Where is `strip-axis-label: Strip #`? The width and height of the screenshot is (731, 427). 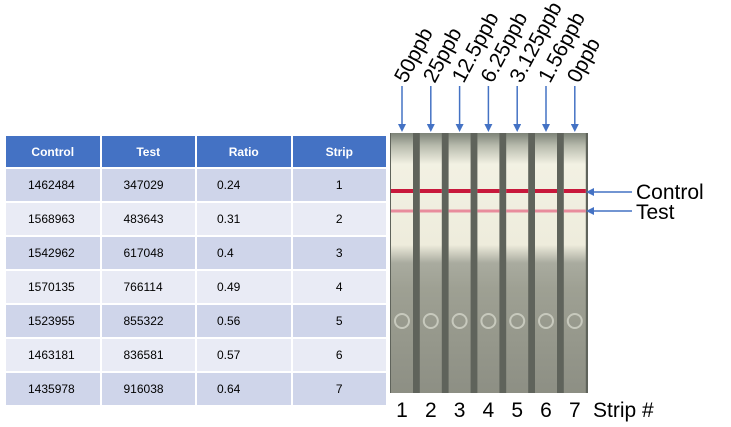 strip-axis-label: Strip # is located at coordinates (623, 410).